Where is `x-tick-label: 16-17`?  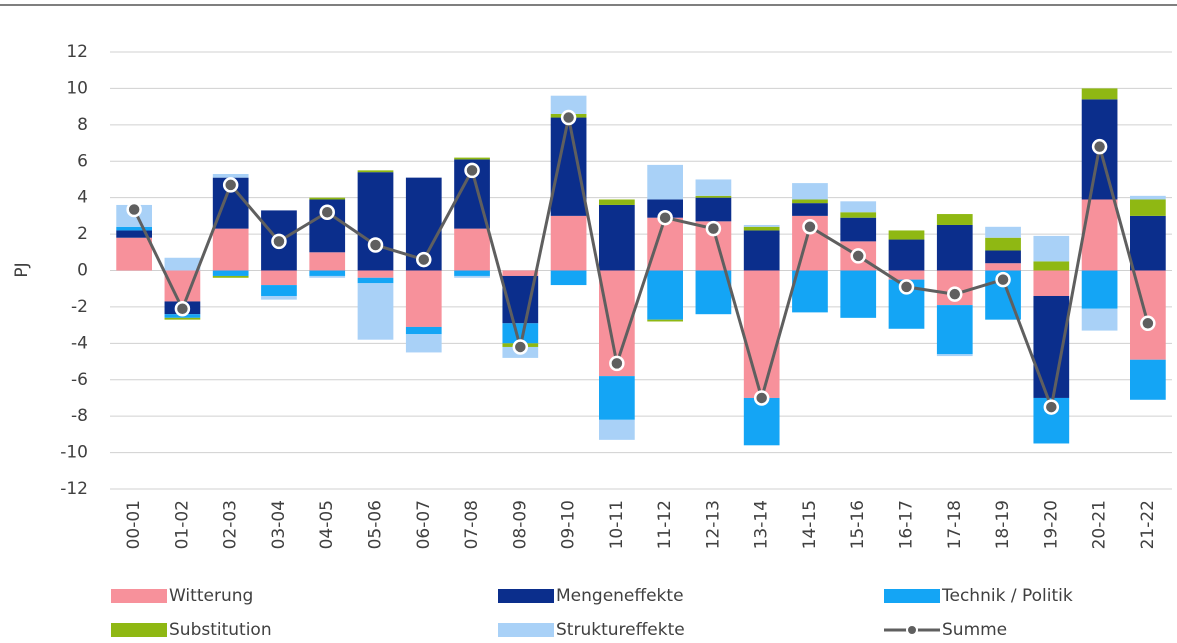
x-tick-label: 16-17 is located at coordinates (907, 524).